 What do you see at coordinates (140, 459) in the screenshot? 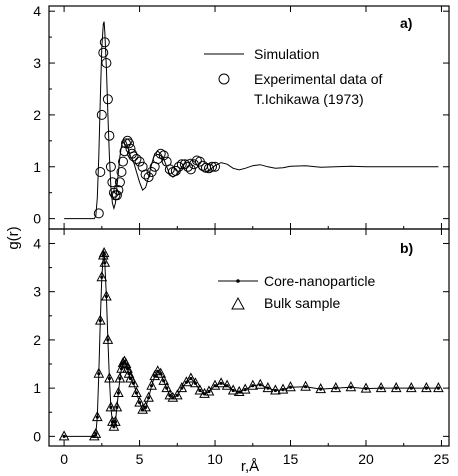
I see `panel-b-xtick-label: 5` at bounding box center [140, 459].